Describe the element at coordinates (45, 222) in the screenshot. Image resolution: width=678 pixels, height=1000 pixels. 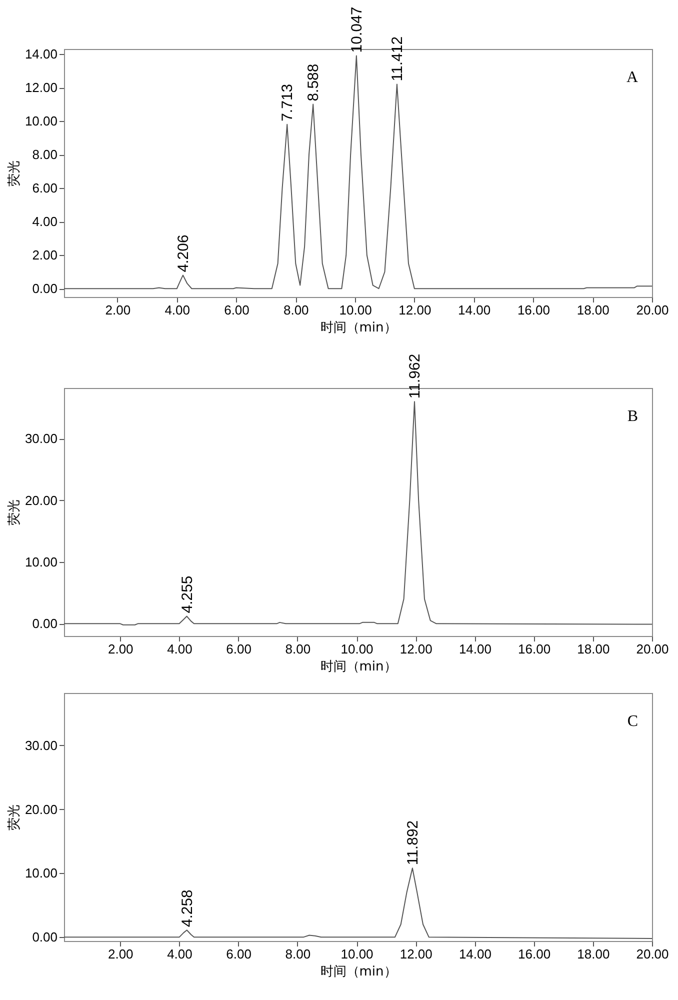
I see `y-tick-label: 4.00` at that location.